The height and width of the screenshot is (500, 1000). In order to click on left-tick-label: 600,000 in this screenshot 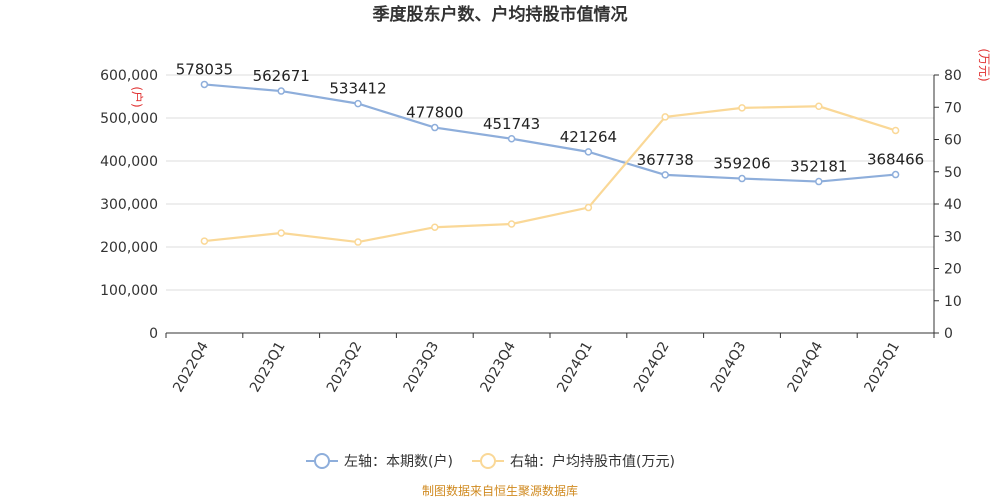, I will do `click(129, 76)`.